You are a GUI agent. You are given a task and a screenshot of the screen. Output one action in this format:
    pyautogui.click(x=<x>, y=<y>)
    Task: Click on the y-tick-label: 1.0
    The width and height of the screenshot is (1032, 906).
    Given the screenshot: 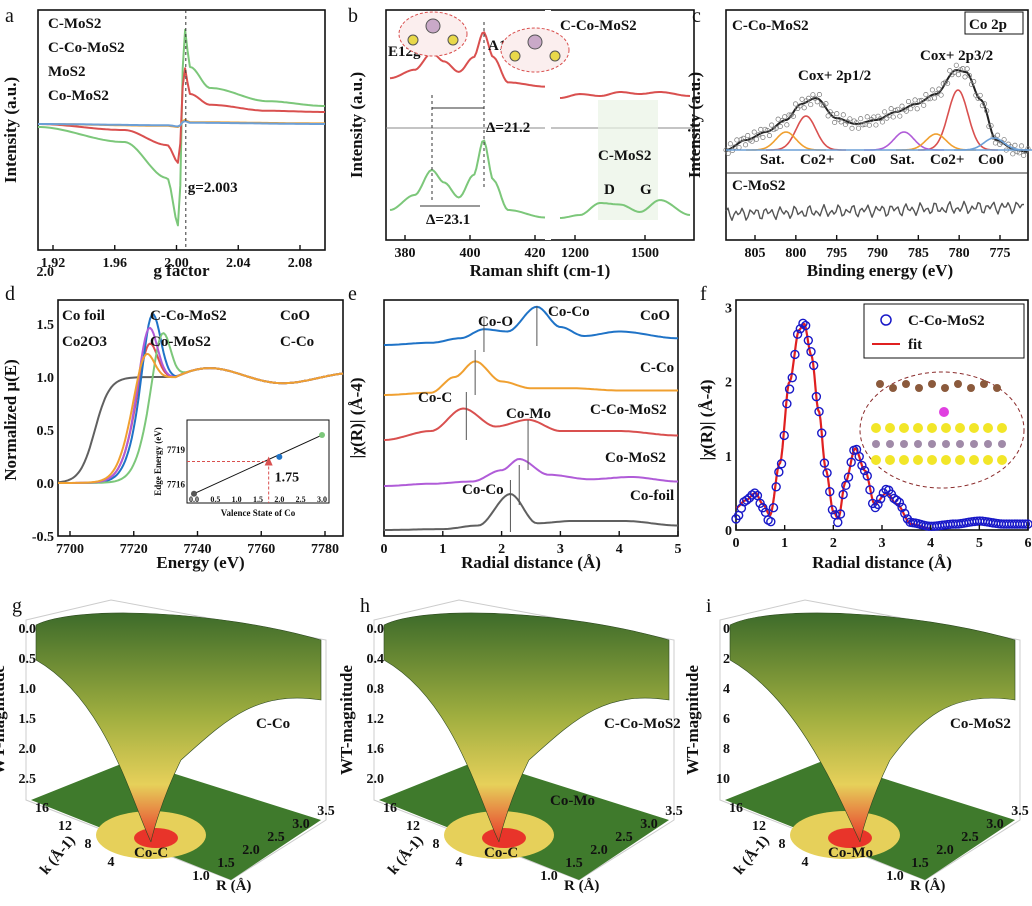 What is the action you would take?
    pyautogui.click(x=46, y=378)
    